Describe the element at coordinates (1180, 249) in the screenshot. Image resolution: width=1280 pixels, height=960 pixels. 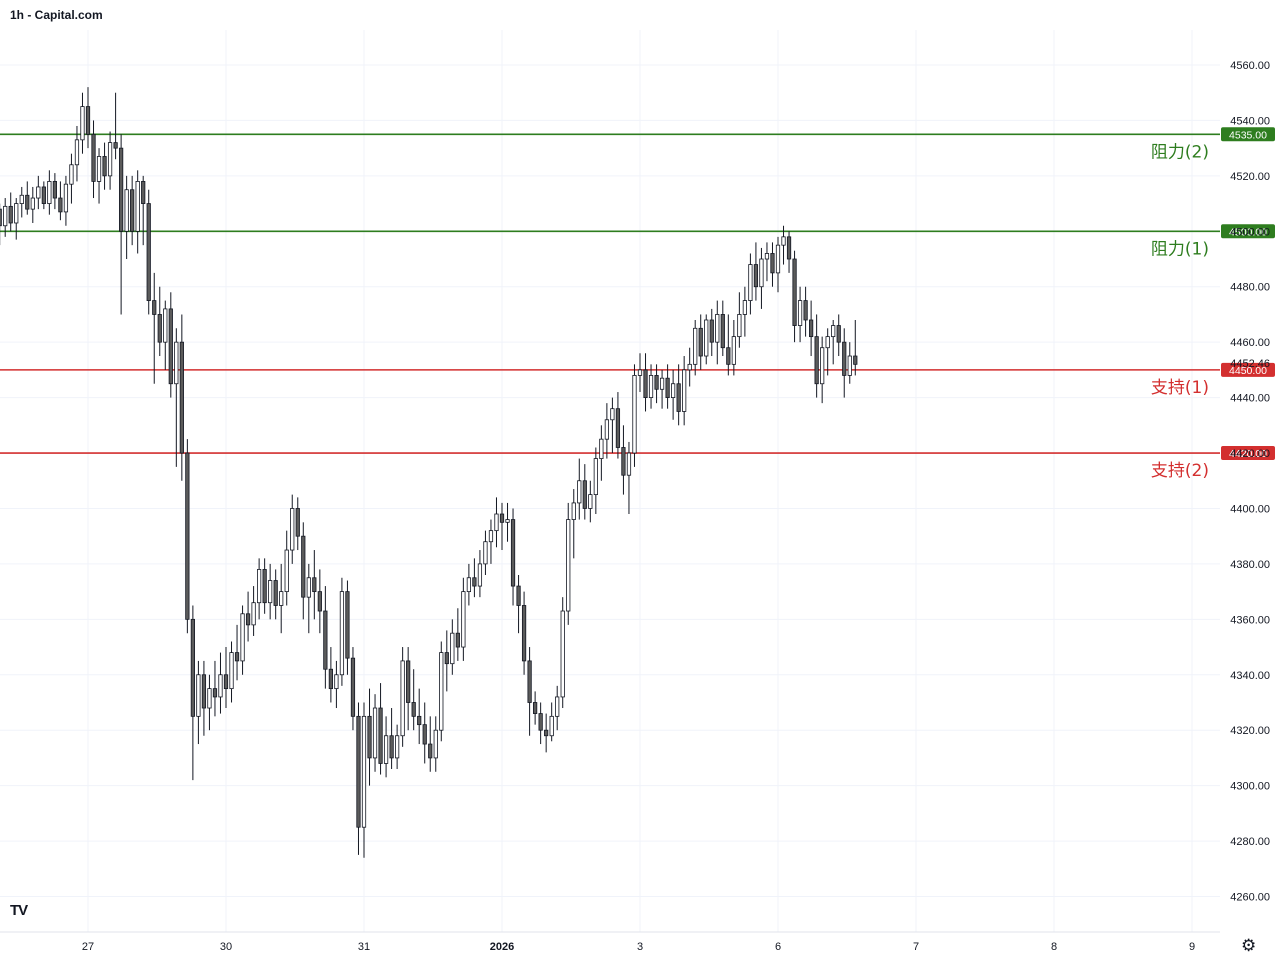
I see `resistance-level-label: 阻力(1)` at that location.